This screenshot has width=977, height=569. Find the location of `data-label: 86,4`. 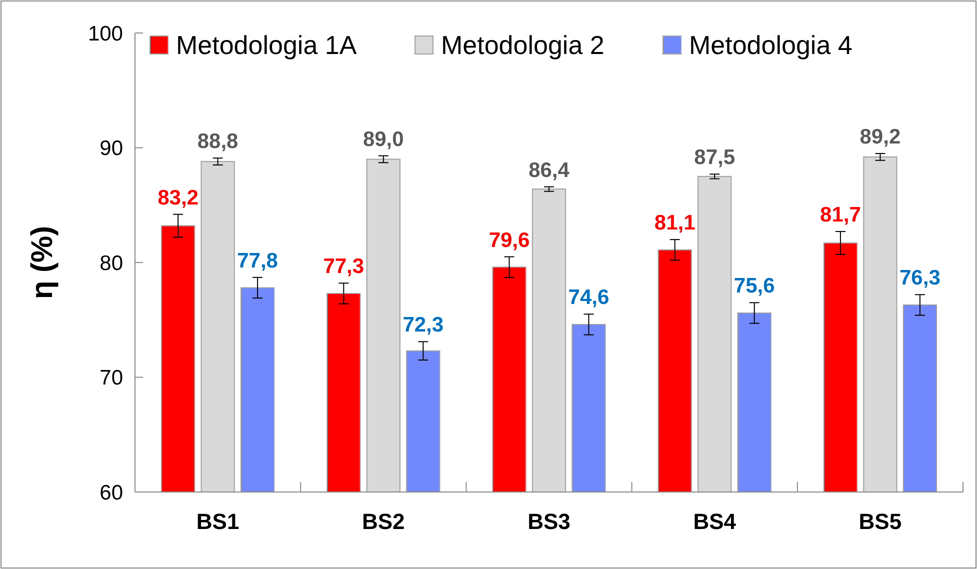

data-label: 86,4 is located at coordinates (549, 170).